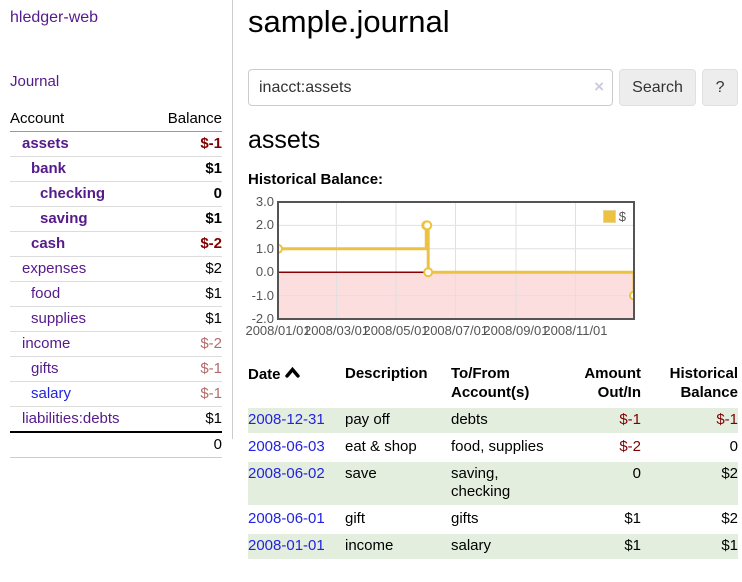 This screenshot has width=742, height=582. I want to click on sort-ascending-icon, so click(292, 373).